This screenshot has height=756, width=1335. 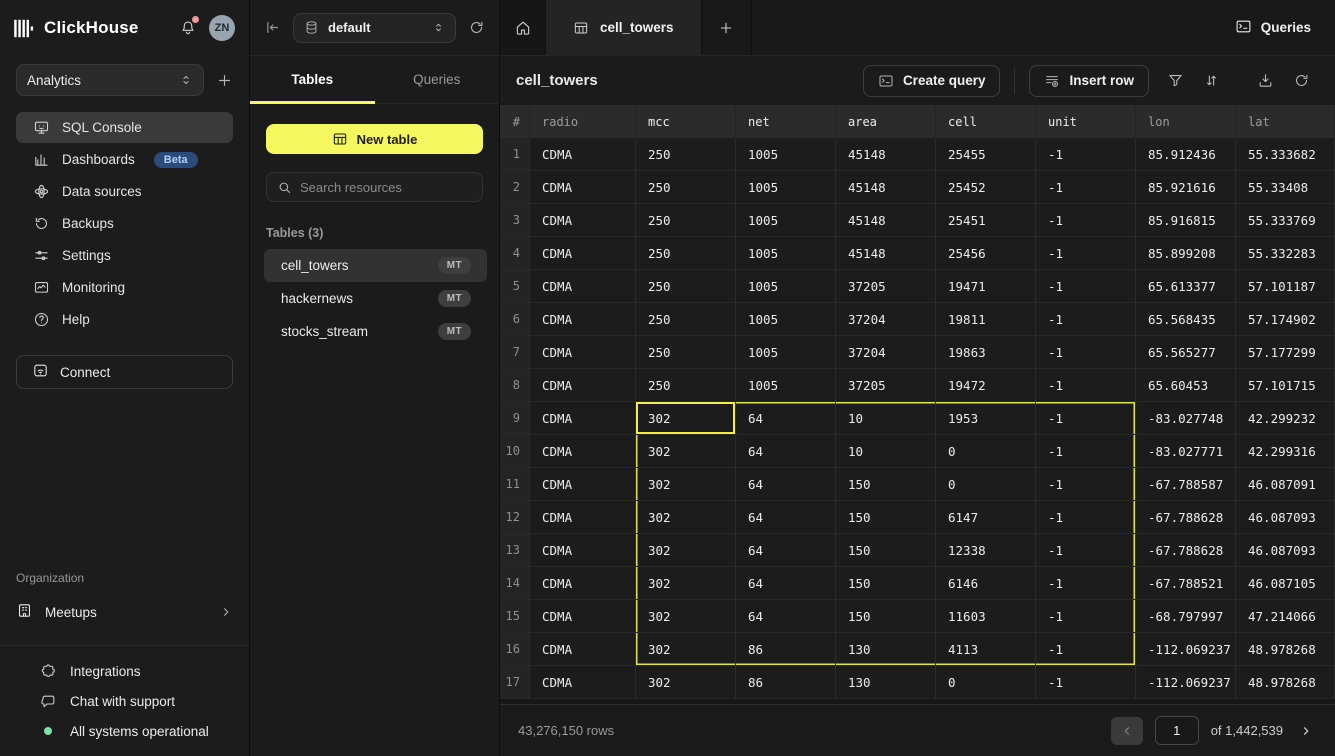 What do you see at coordinates (124, 701) in the screenshot?
I see `sidebar-item-chat-with-support: Chat with support` at bounding box center [124, 701].